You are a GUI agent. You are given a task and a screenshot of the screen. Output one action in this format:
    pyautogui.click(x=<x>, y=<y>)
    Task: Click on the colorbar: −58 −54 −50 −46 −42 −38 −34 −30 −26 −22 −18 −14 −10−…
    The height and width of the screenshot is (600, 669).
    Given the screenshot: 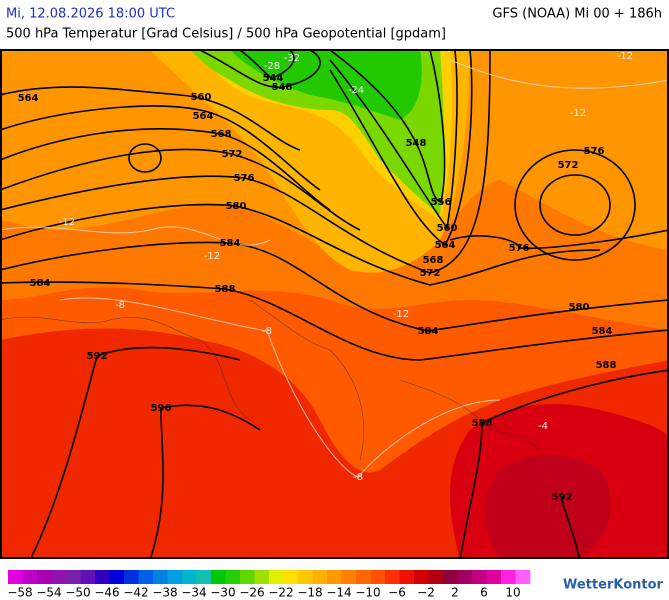 What is the action you would take?
    pyautogui.click(x=269, y=585)
    